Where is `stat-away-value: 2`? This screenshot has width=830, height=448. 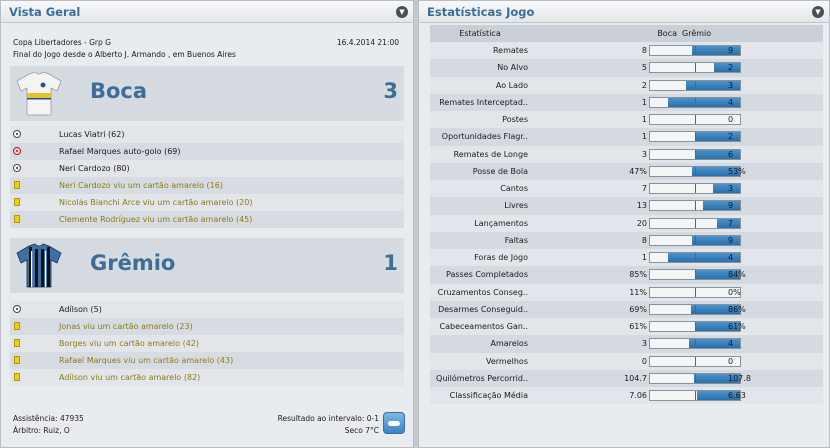
stat-away-value: 2 is located at coordinates (731, 137).